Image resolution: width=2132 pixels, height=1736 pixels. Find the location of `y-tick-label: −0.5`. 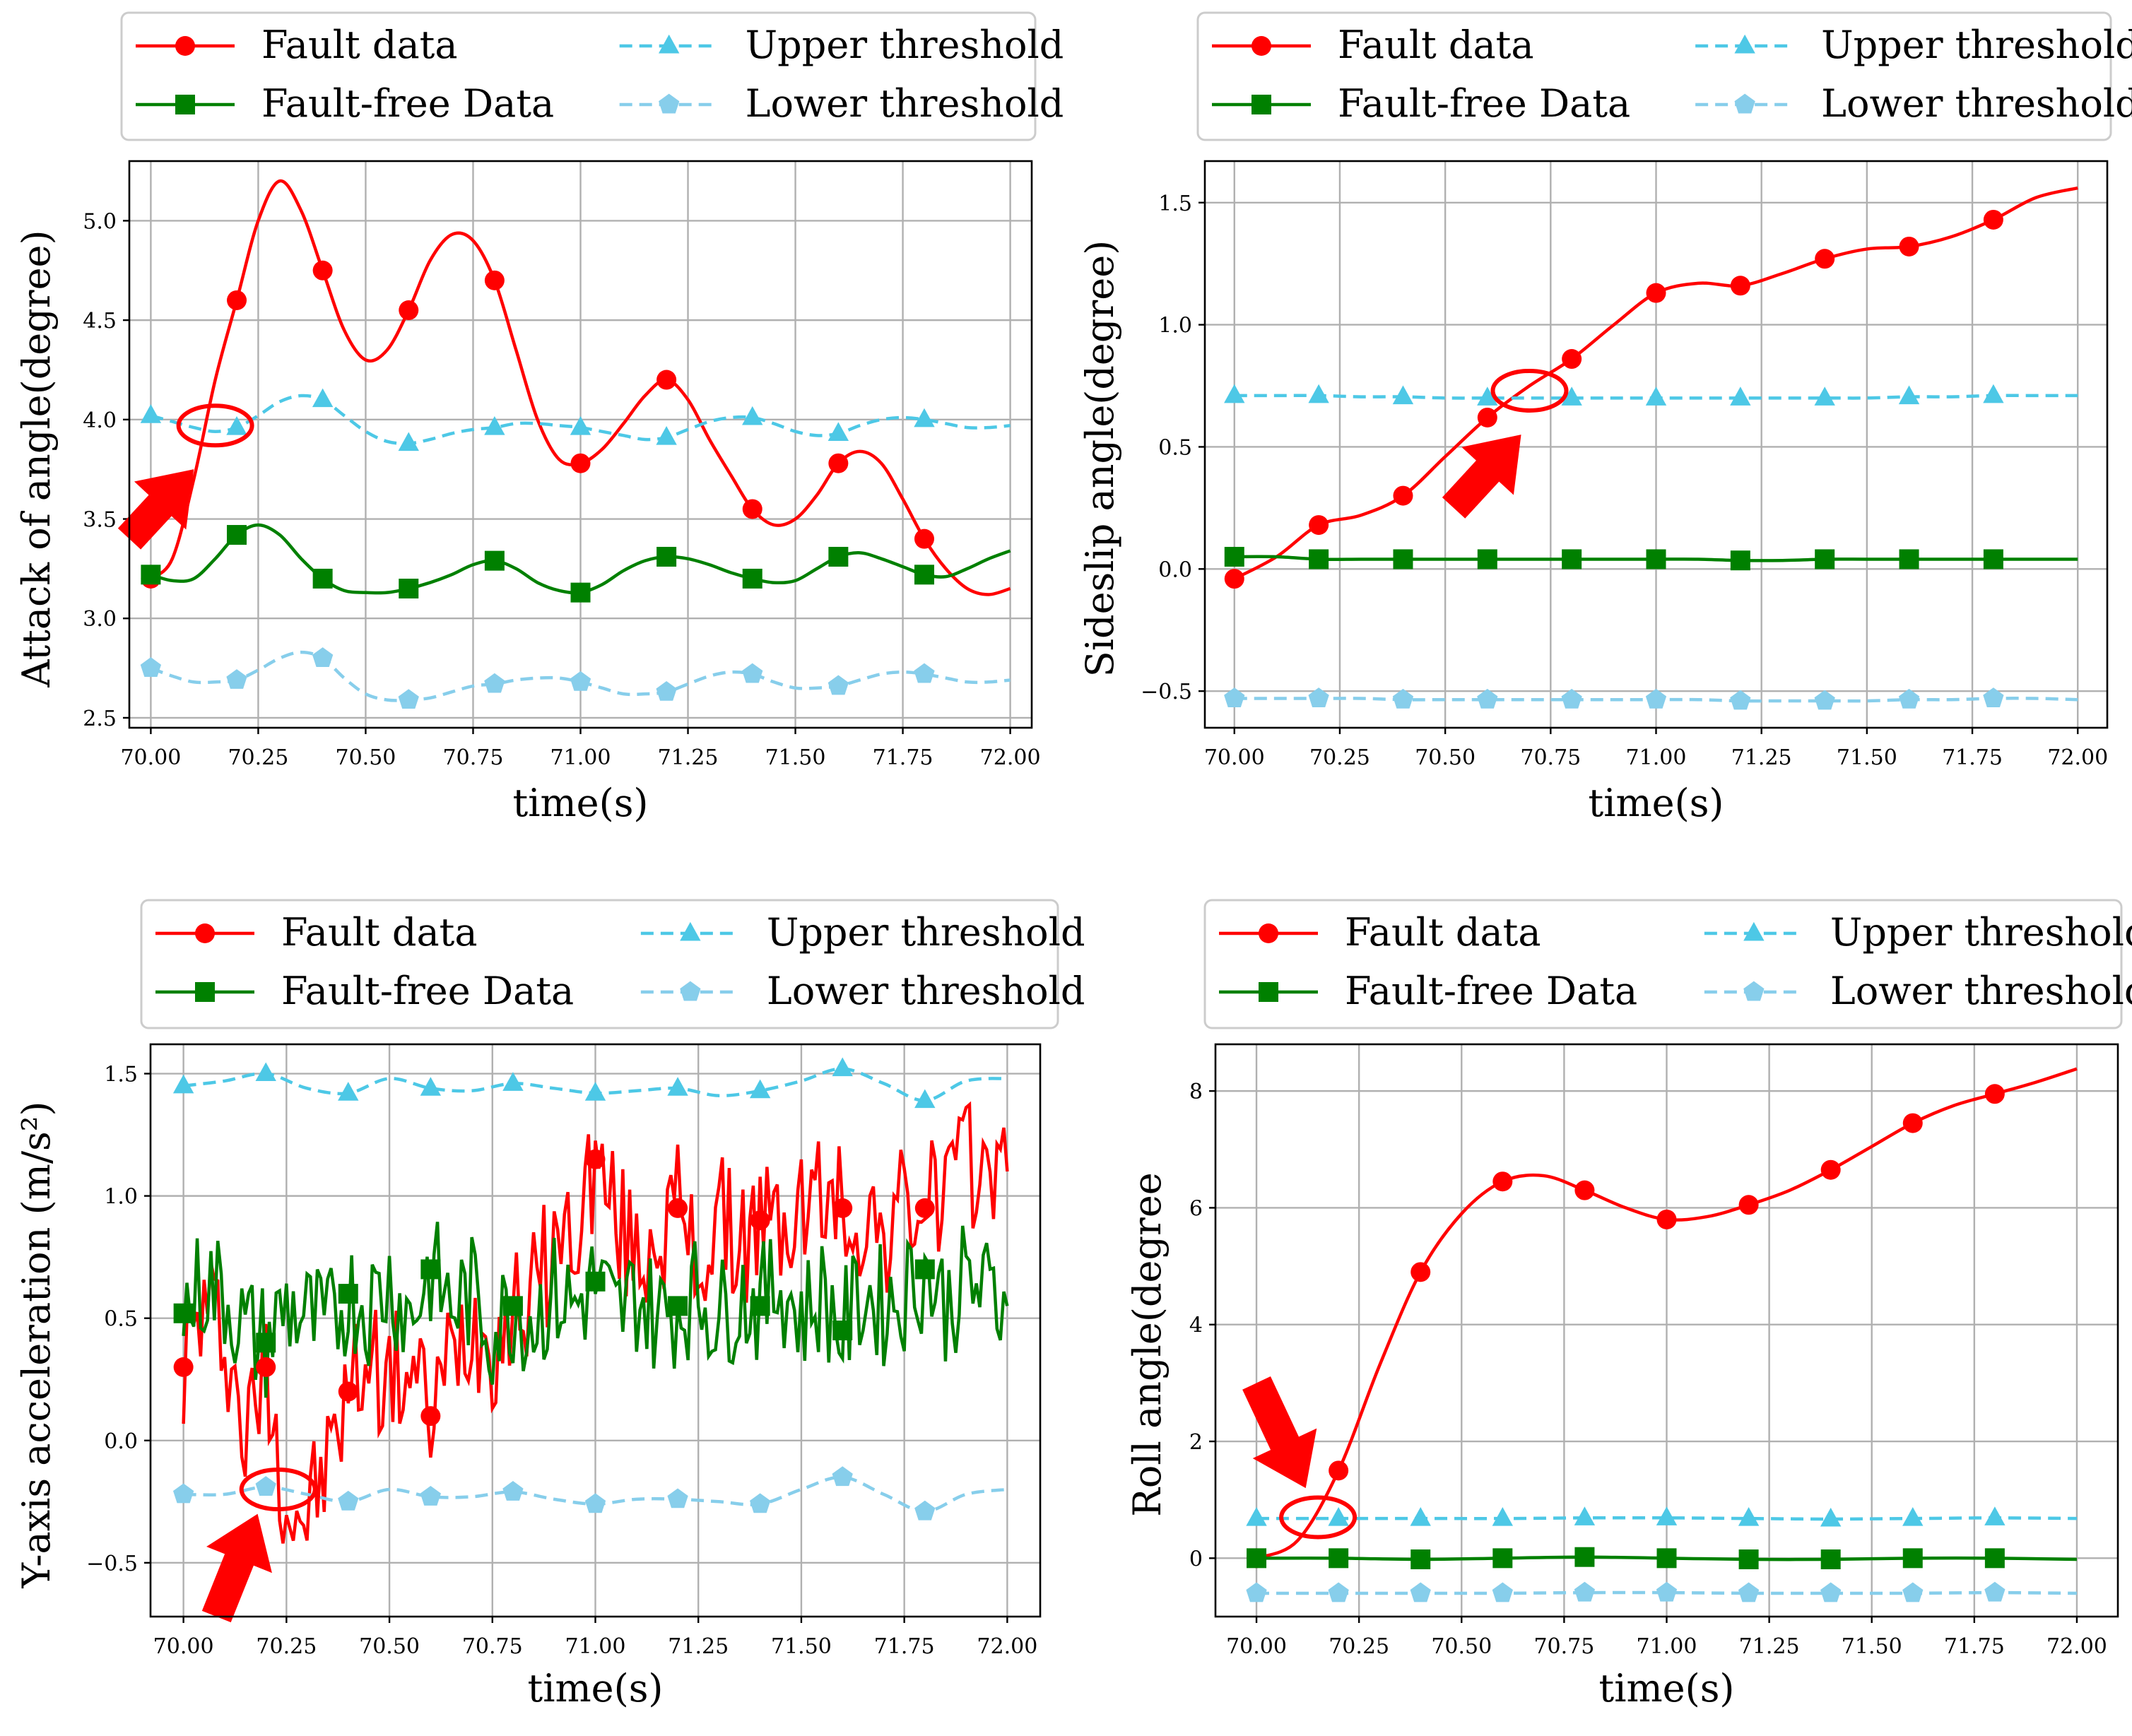

y-tick-label: −0.5 is located at coordinates (112, 1564).